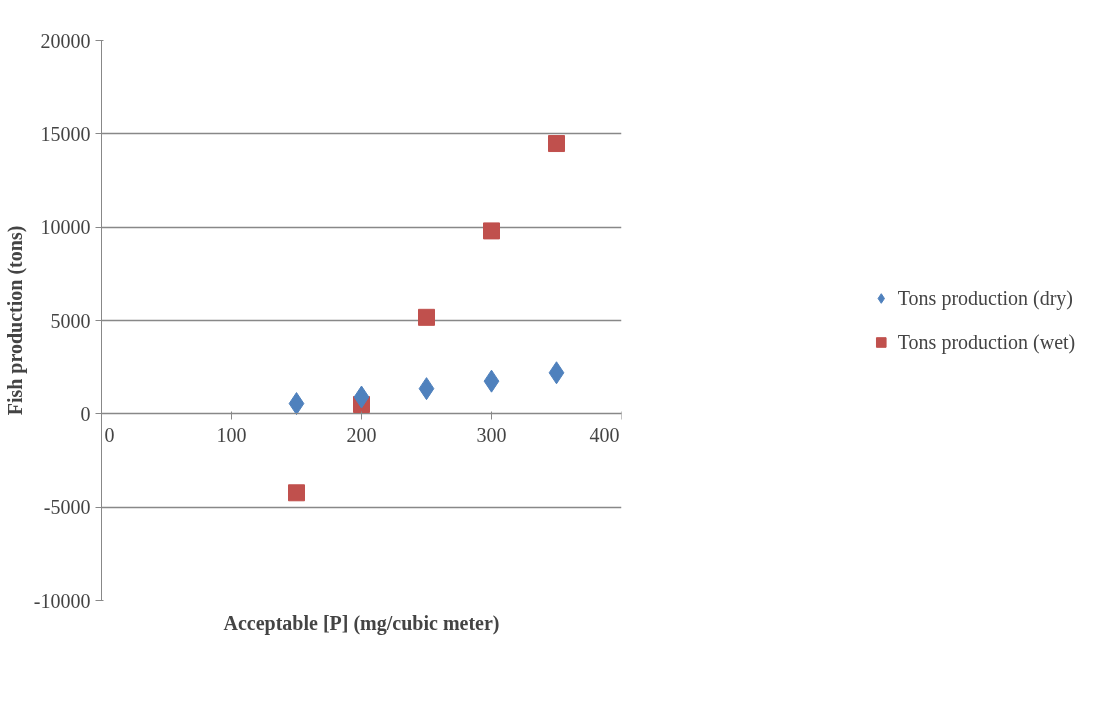 The height and width of the screenshot is (714, 1120). What do you see at coordinates (361, 623) in the screenshot?
I see `x-axis-title: Acceptable [P] (mg/cubic meter)` at bounding box center [361, 623].